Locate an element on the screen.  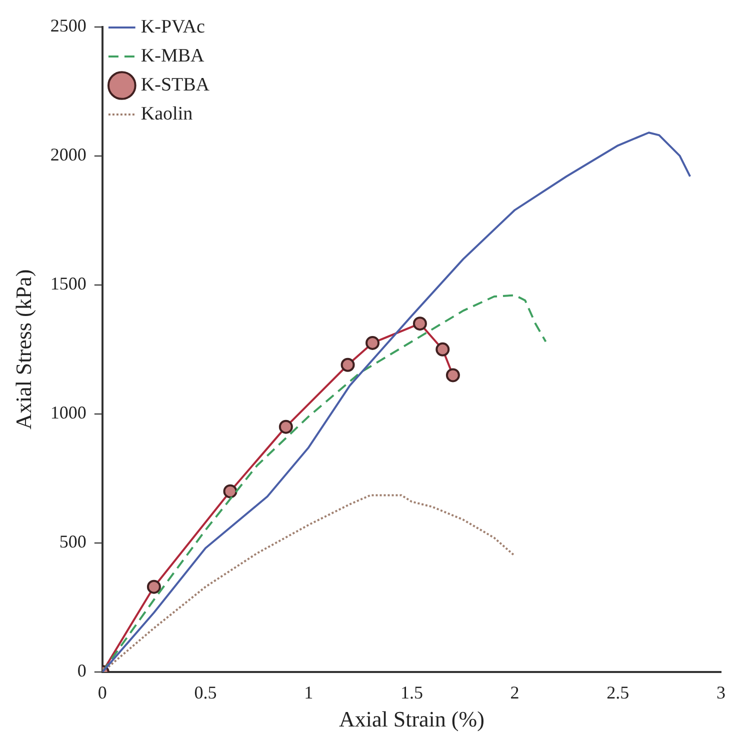
y-tick-label: 1000 is located at coordinates (68, 412).